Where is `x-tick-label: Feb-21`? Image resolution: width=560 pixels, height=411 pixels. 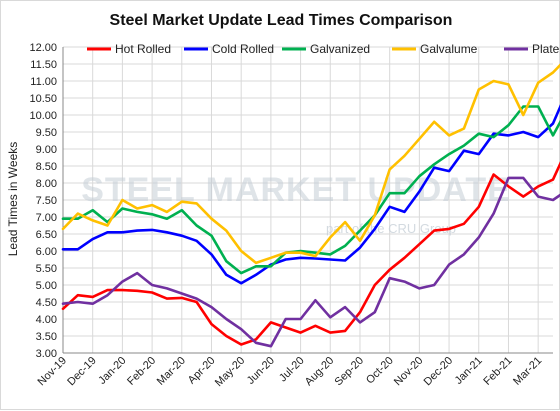
x-tick-label: Feb-21 is located at coordinates (497, 371).